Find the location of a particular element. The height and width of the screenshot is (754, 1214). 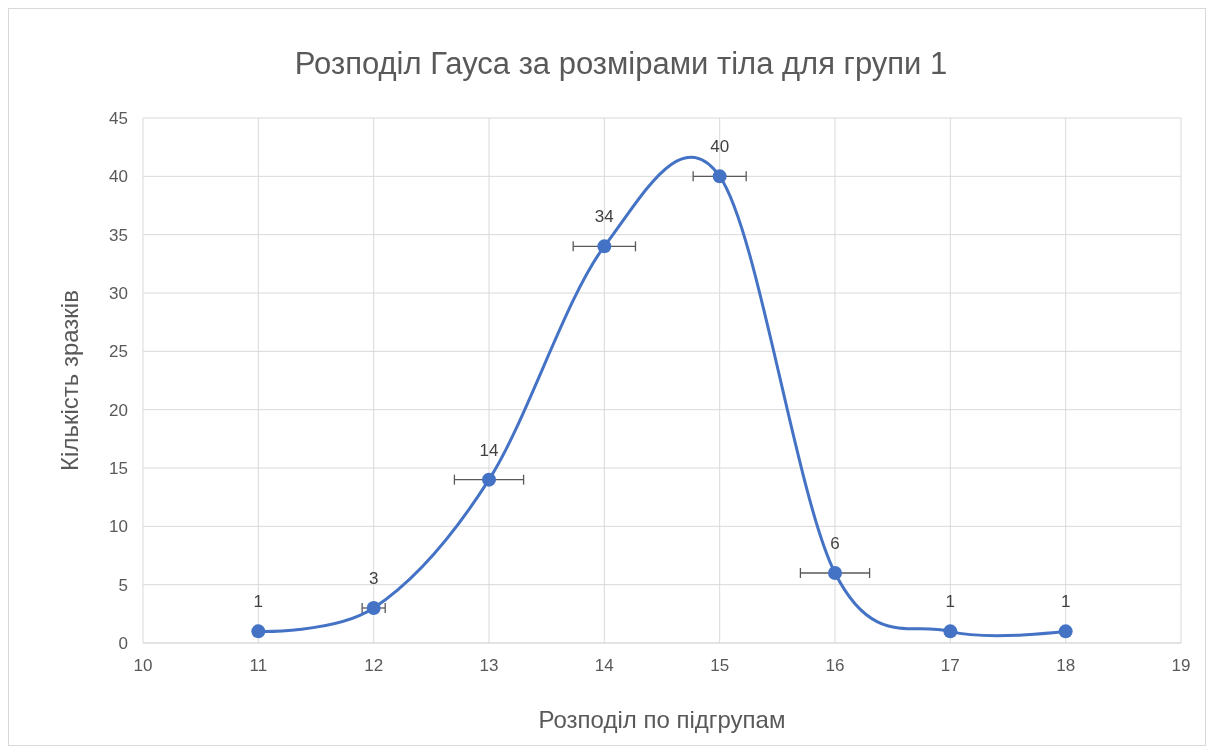

x-tick-label: 17 is located at coordinates (950, 665).